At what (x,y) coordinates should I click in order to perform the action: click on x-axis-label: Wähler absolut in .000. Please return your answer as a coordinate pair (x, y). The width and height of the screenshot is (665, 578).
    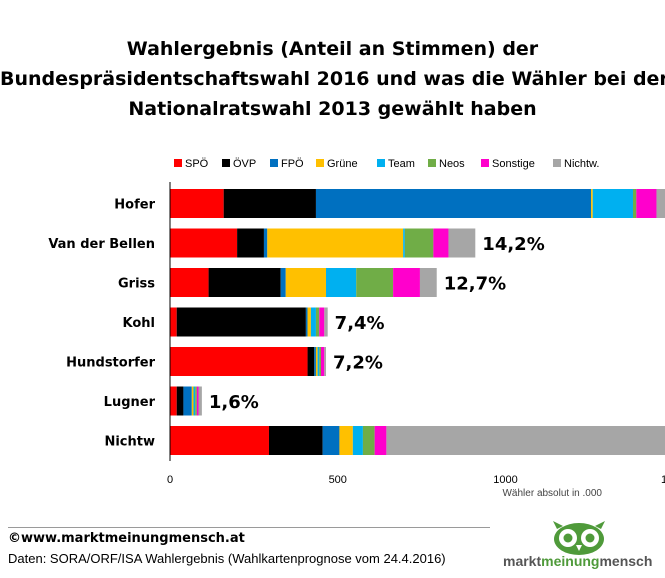
    Looking at the image, I should click on (552, 493).